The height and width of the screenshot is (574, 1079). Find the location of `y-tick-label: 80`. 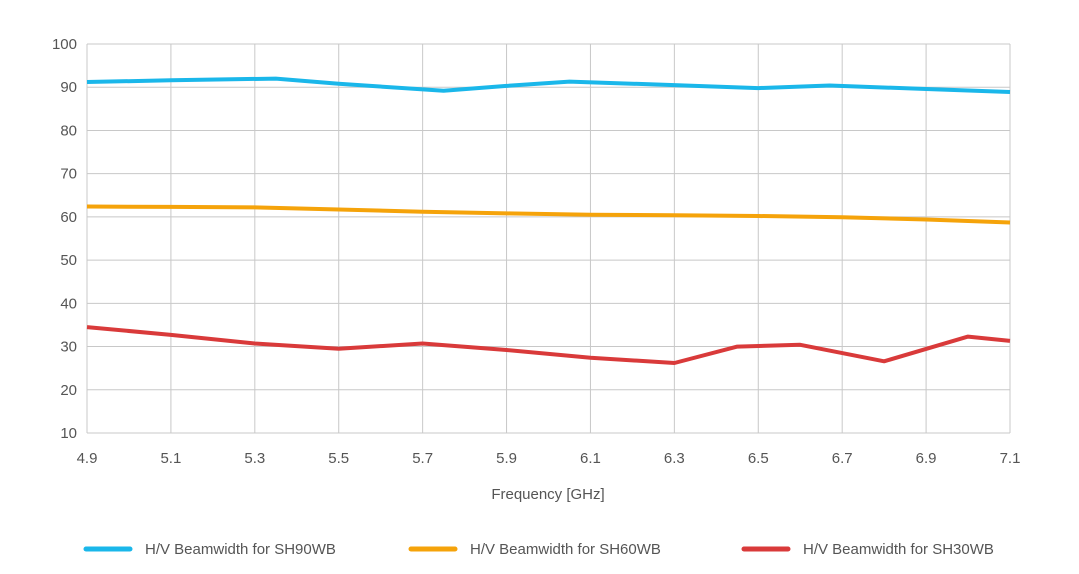

y-tick-label: 80 is located at coordinates (68, 130).